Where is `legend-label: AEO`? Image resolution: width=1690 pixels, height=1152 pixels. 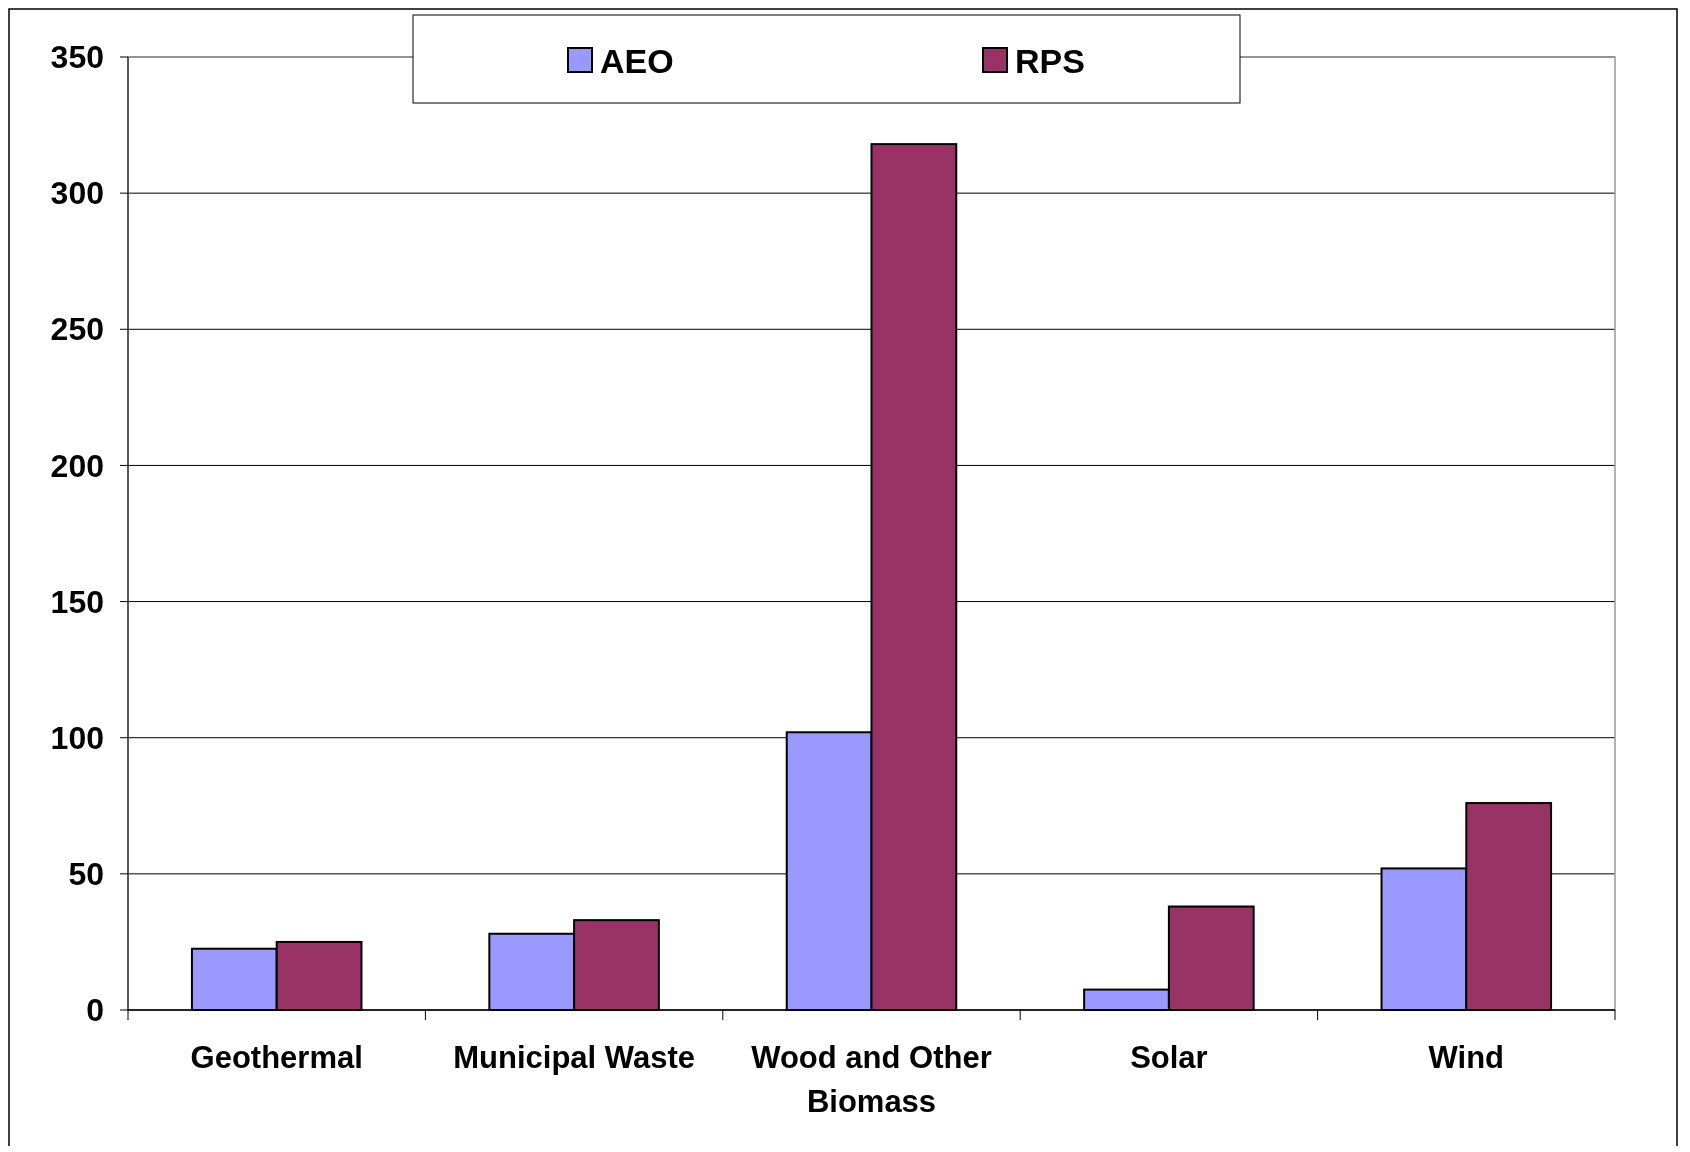
legend-label: AEO is located at coordinates (637, 60).